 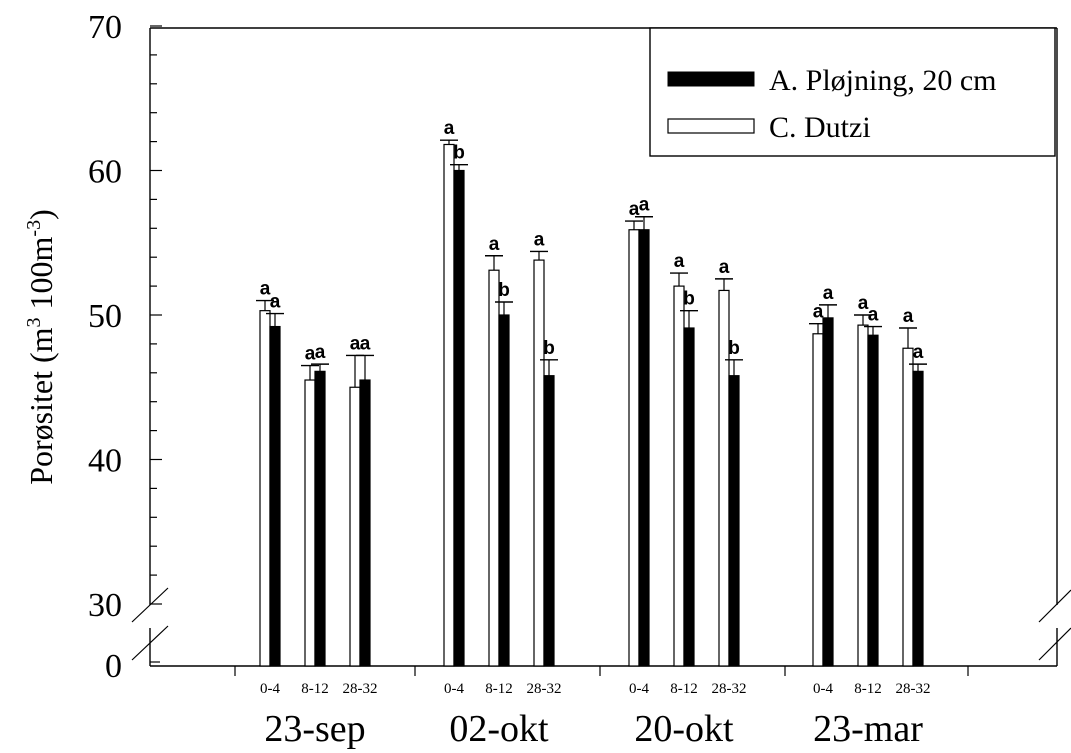 What do you see at coordinates (113, 666) in the screenshot?
I see `y-tick-label-zero: 0` at bounding box center [113, 666].